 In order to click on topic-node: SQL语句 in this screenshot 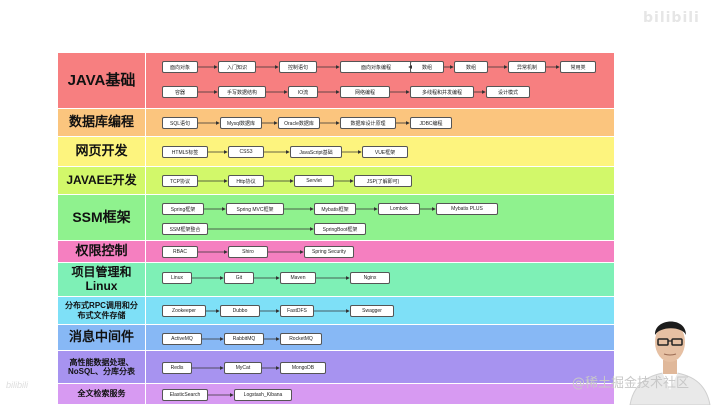, I will do `click(180, 123)`.